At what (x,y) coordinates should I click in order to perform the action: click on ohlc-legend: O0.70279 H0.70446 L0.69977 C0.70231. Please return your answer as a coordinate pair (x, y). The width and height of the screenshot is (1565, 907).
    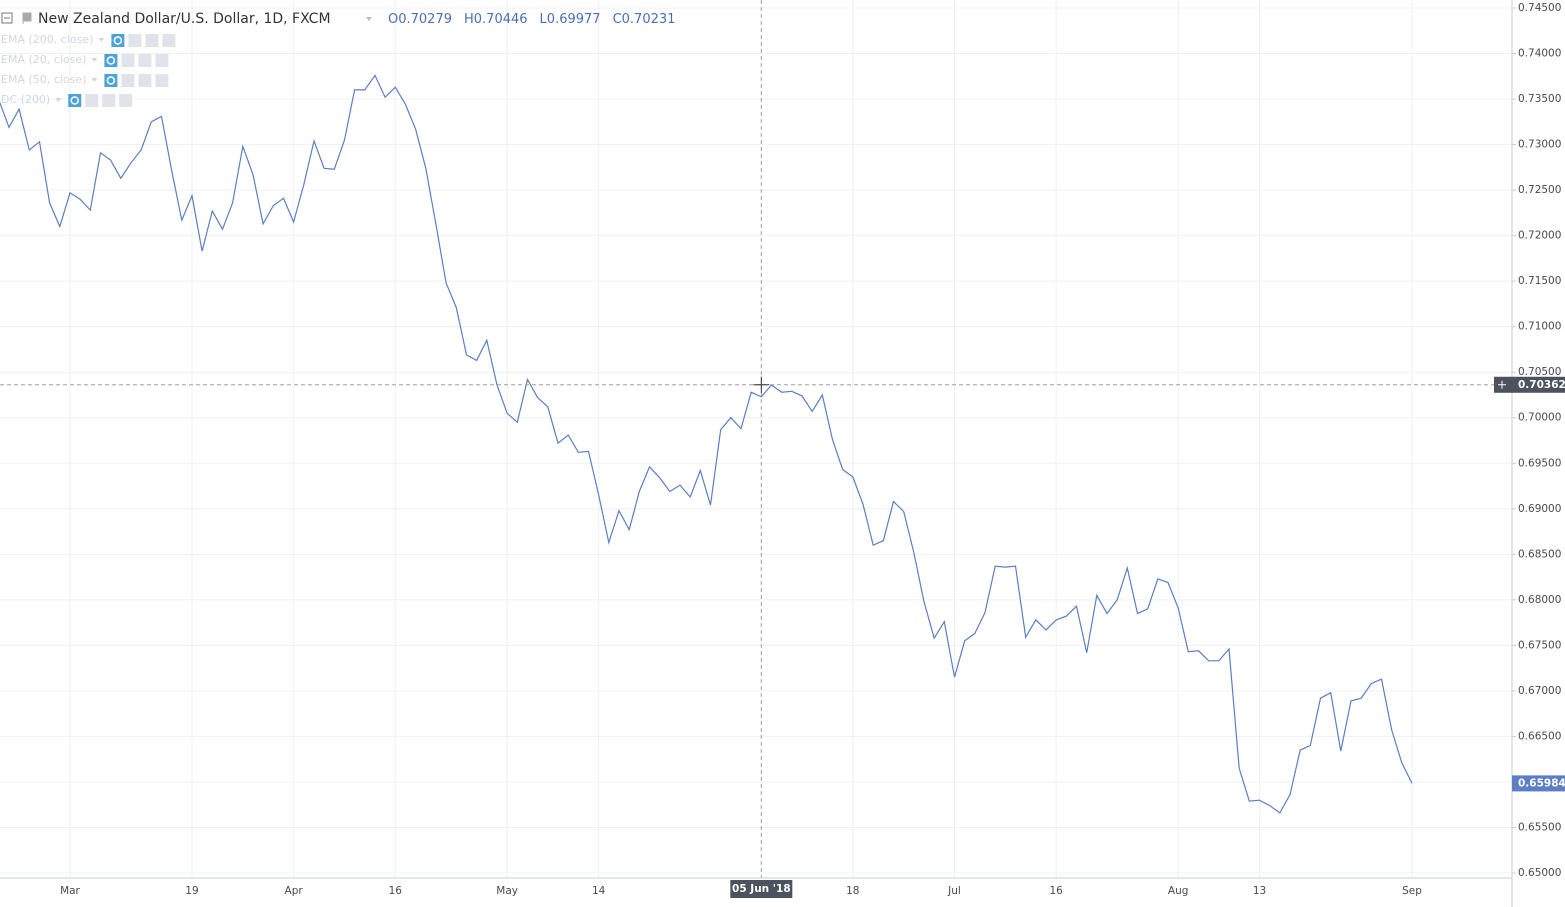
    Looking at the image, I should click on (531, 19).